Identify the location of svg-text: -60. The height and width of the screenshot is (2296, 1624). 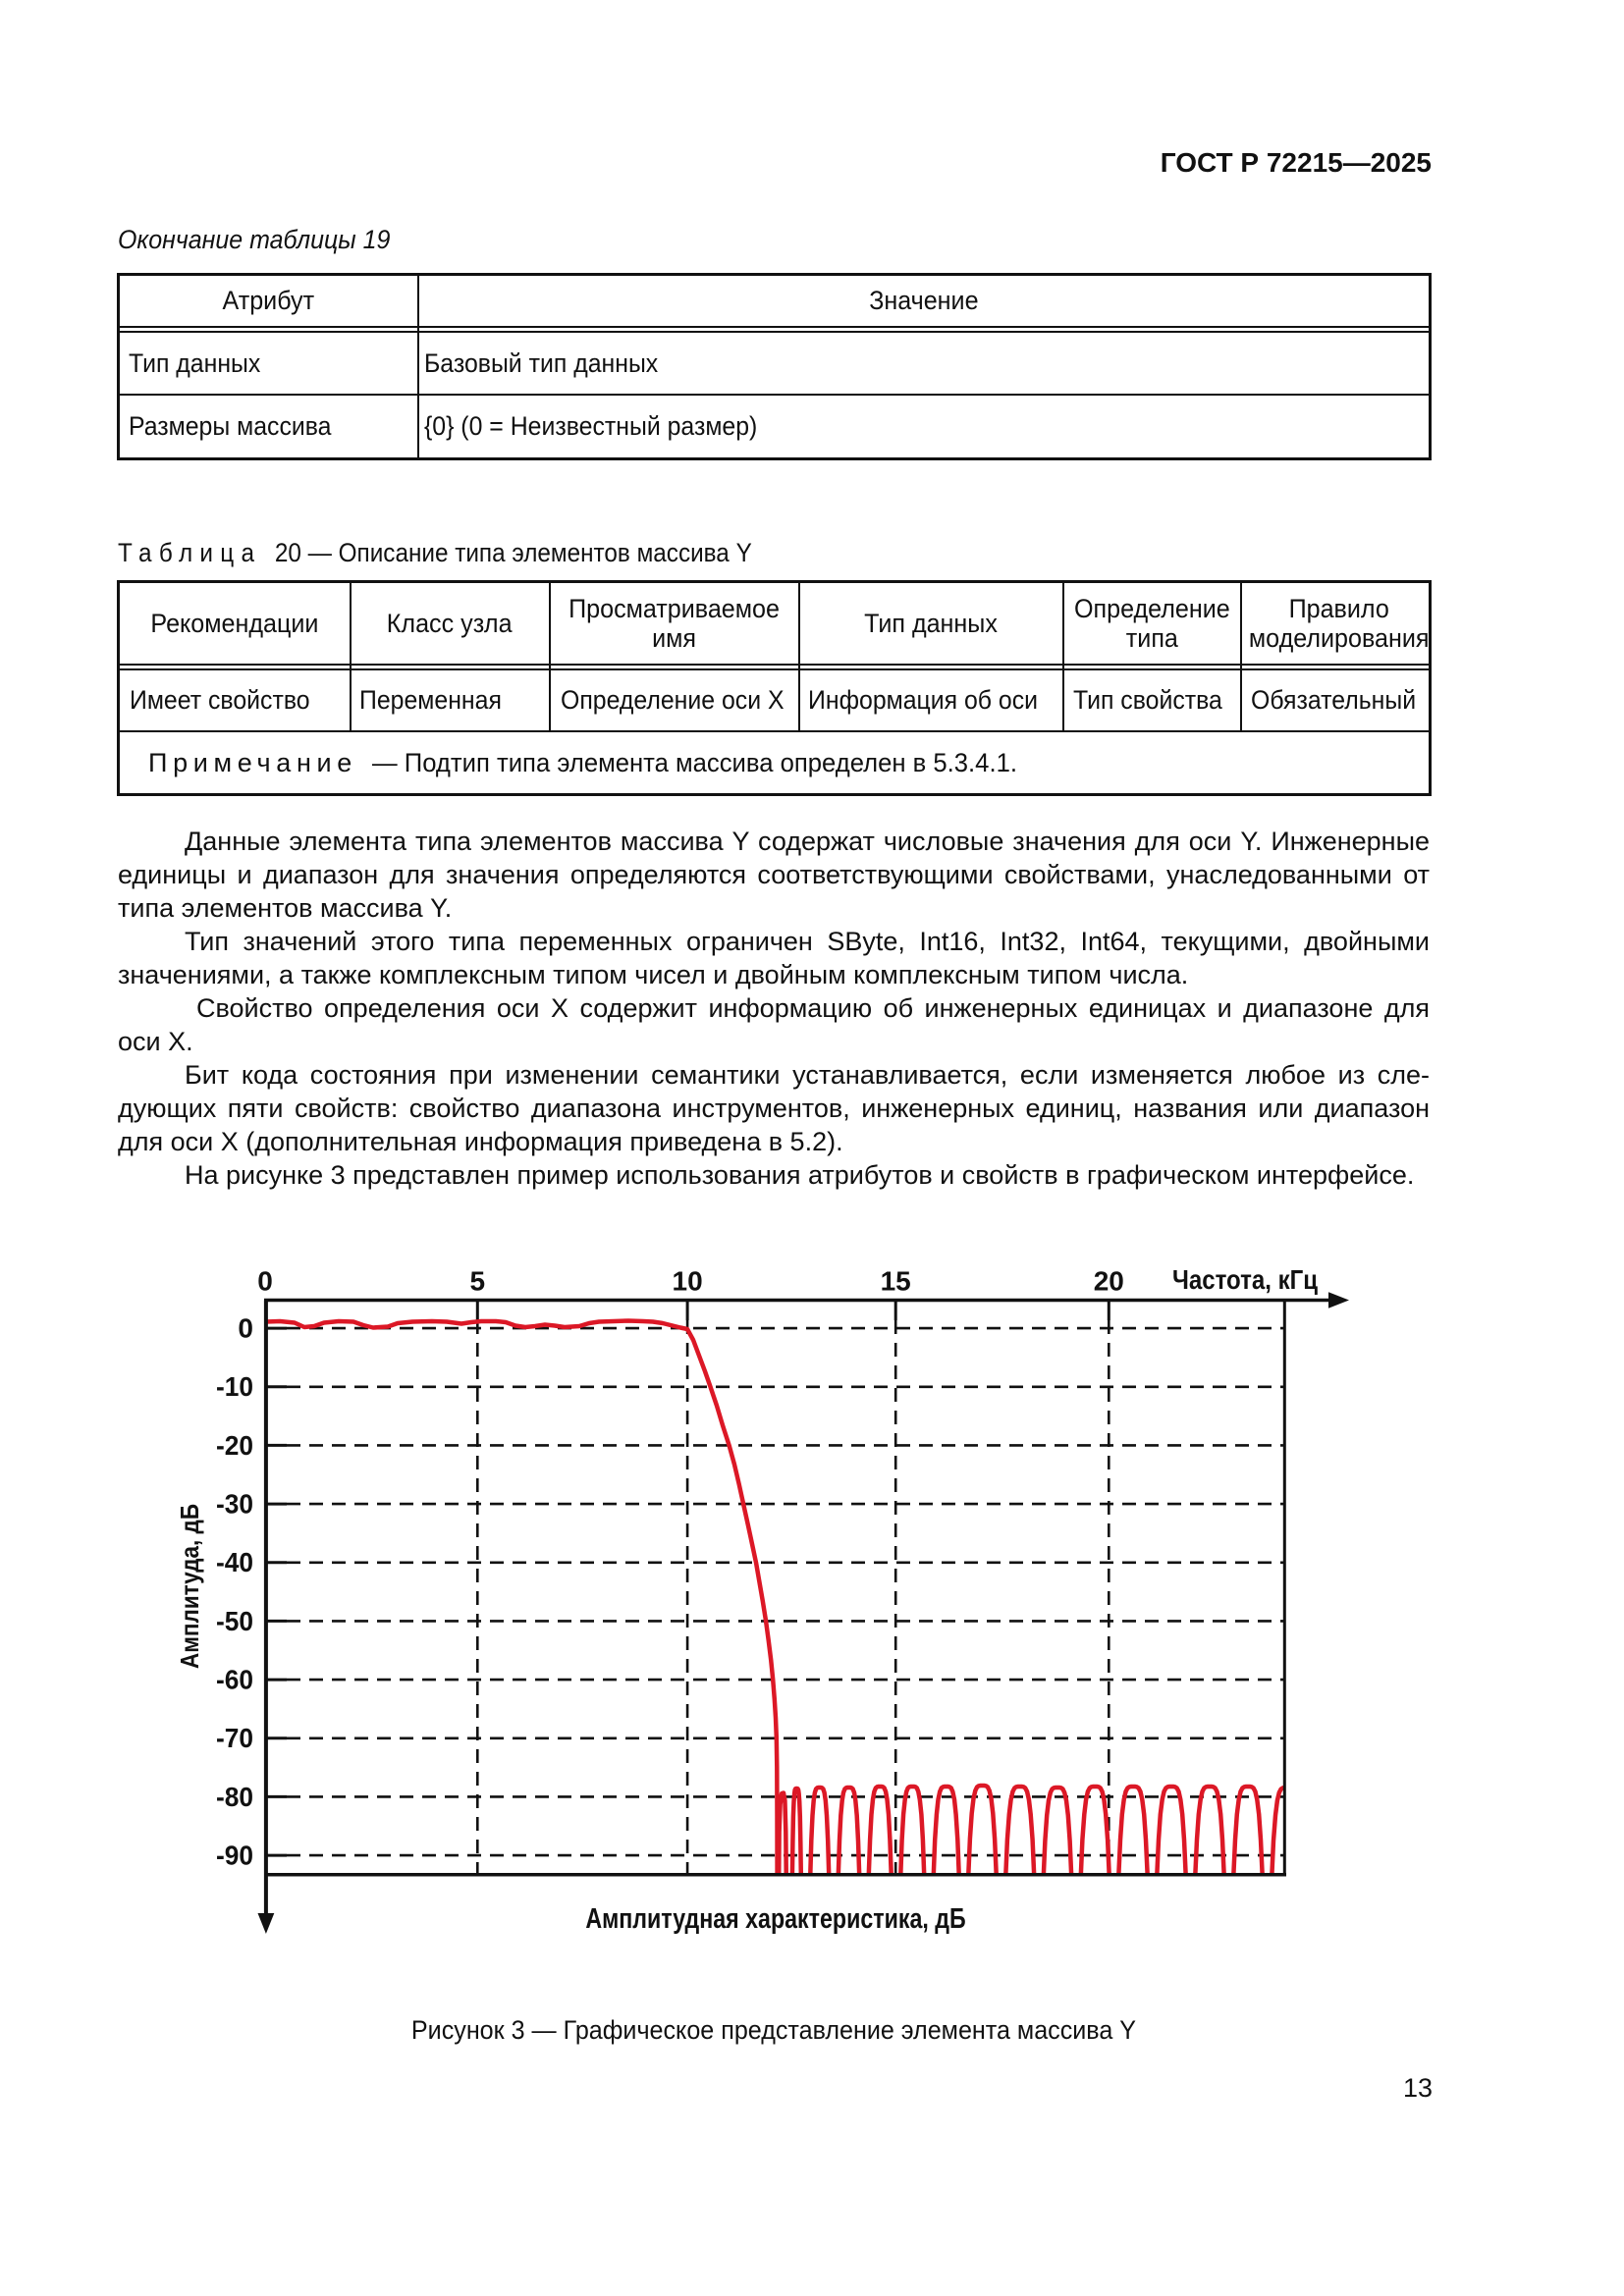
(234, 1680).